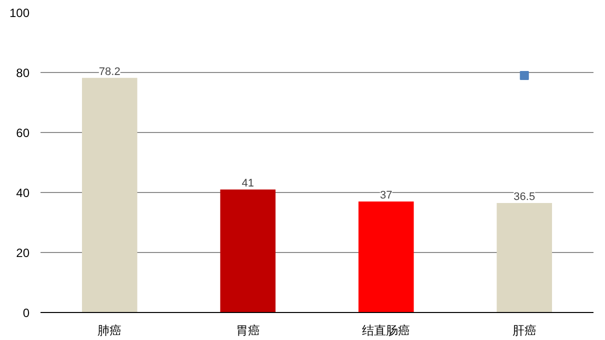 The image size is (605, 340). I want to click on x-tick-label: 肝癌, so click(524, 331).